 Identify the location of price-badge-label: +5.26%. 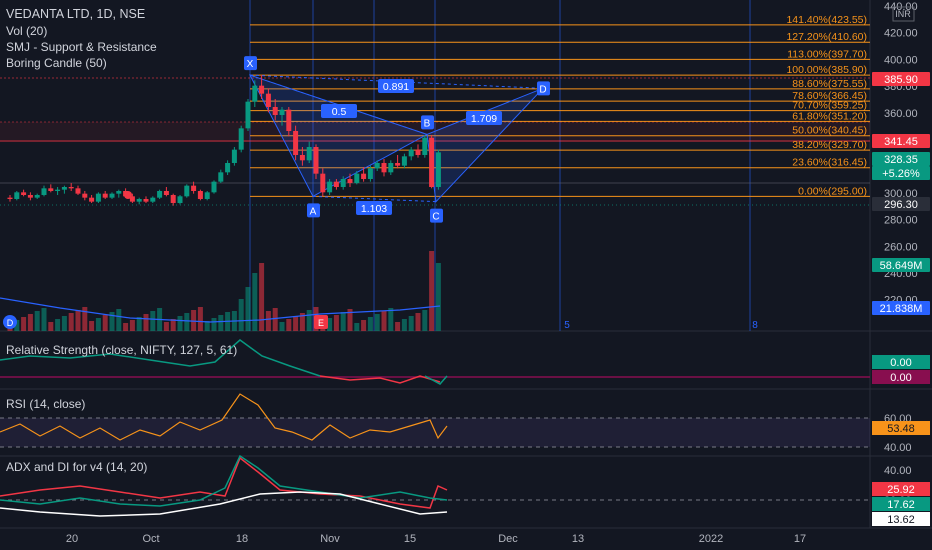
(901, 174).